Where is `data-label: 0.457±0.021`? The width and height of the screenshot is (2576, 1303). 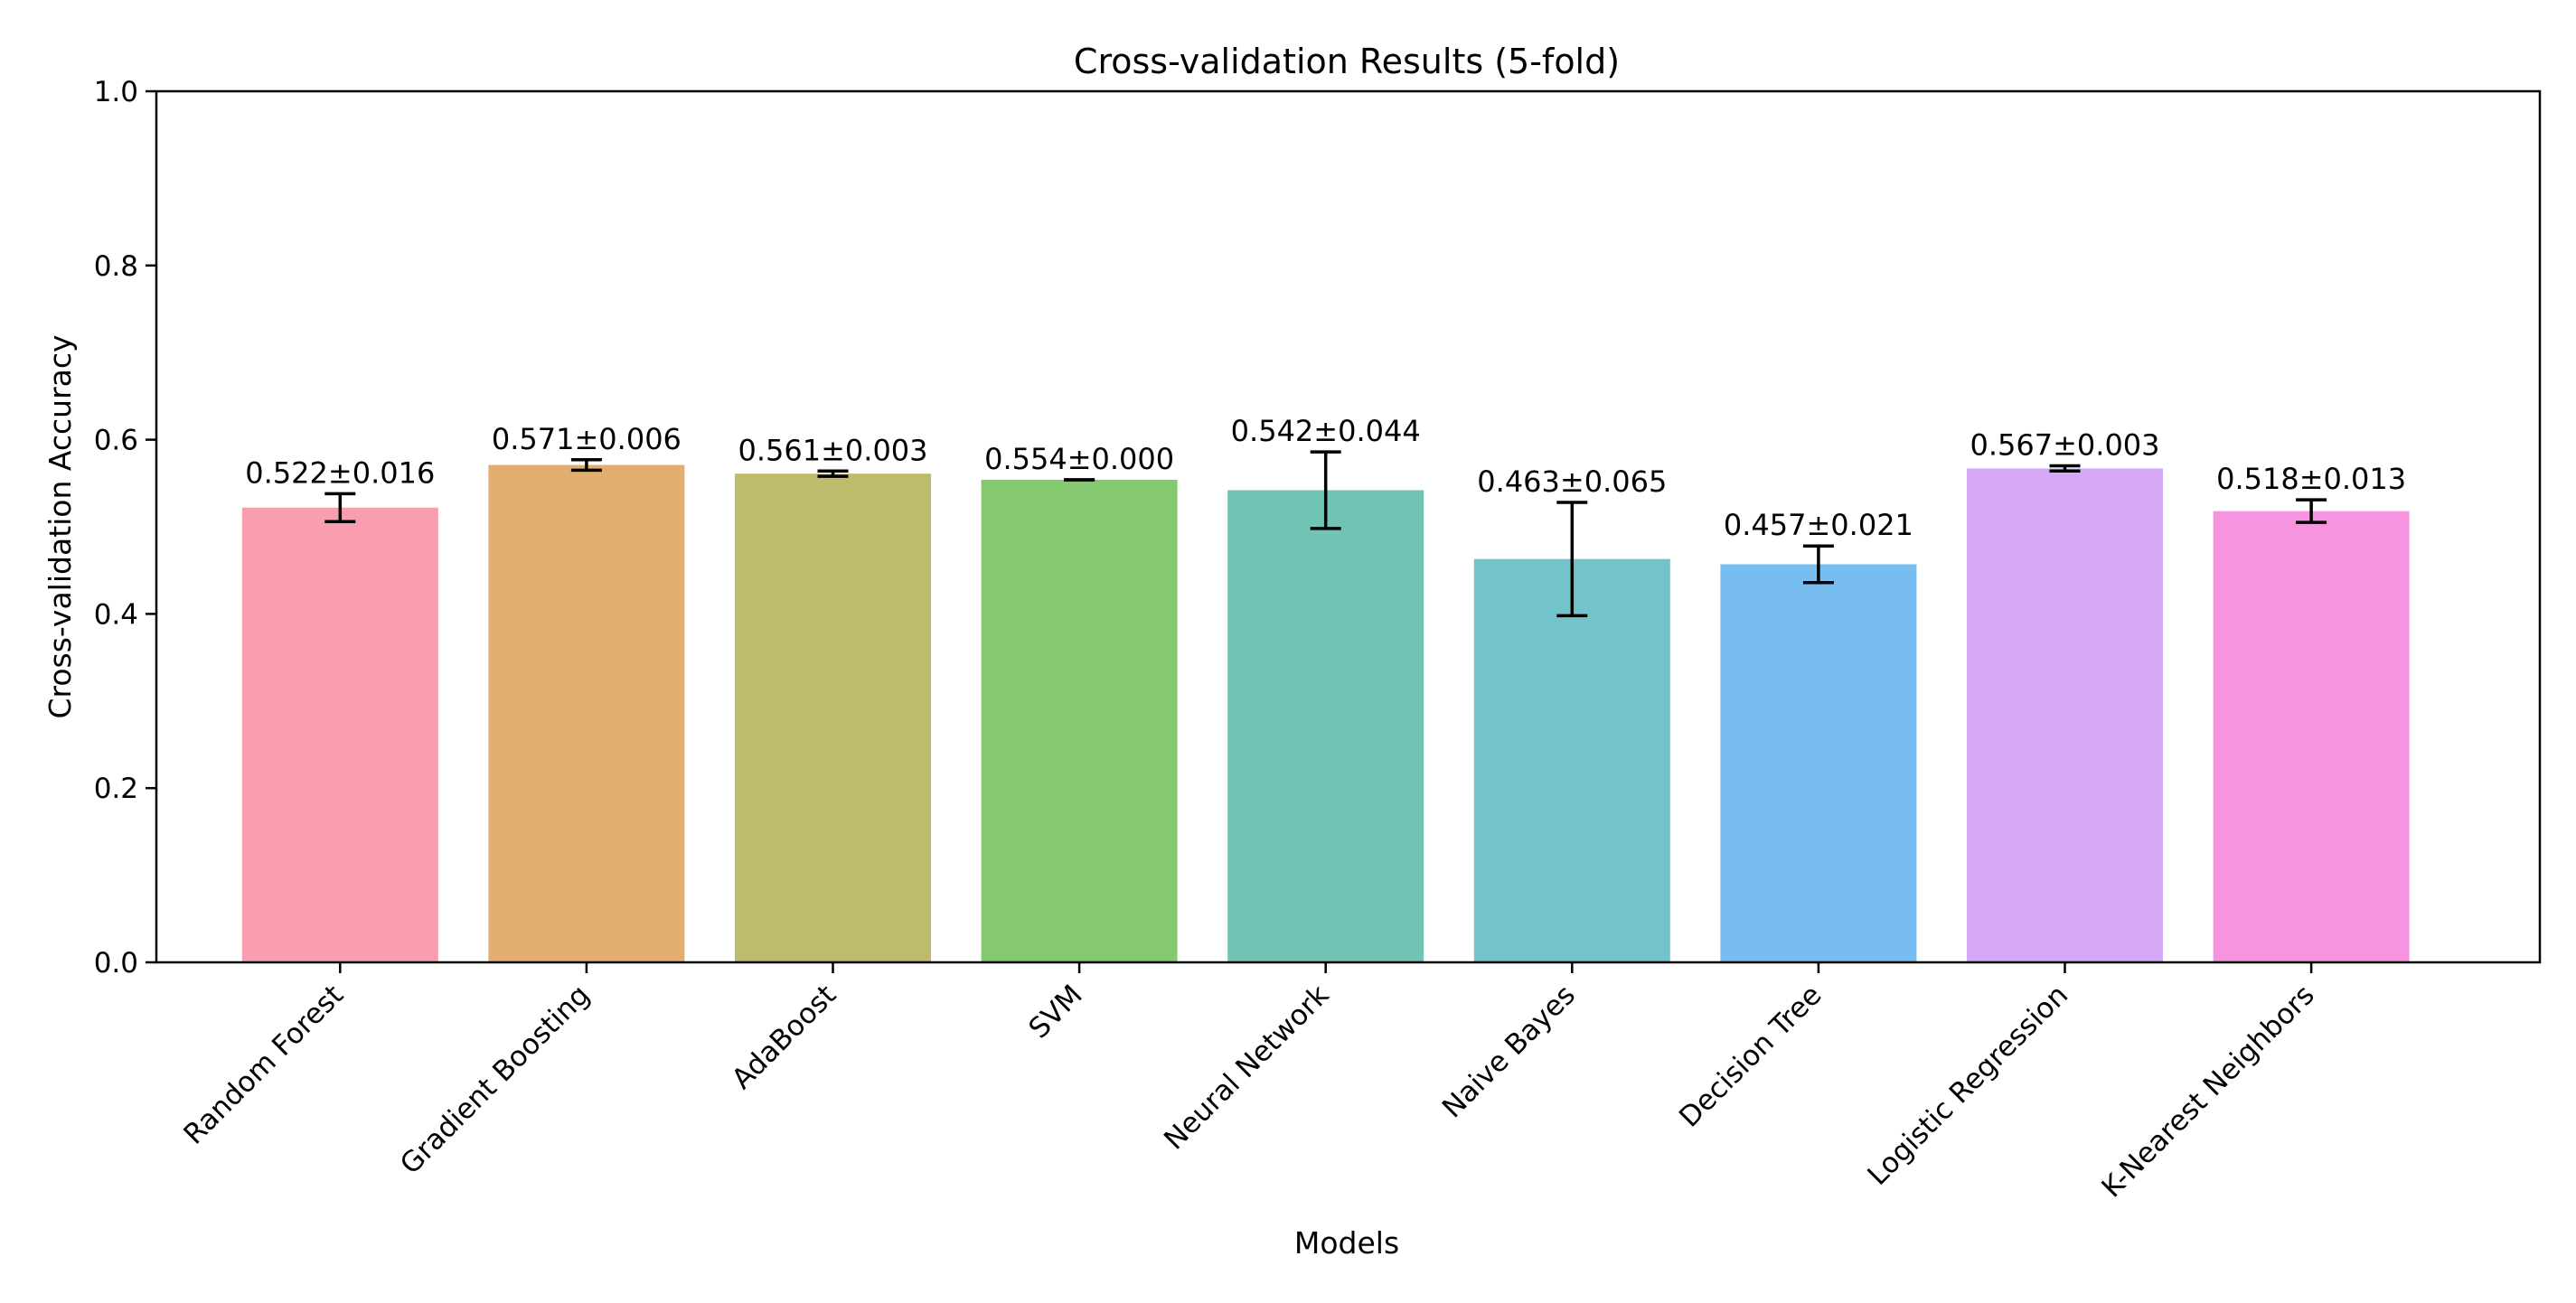 data-label: 0.457±0.021 is located at coordinates (1818, 525).